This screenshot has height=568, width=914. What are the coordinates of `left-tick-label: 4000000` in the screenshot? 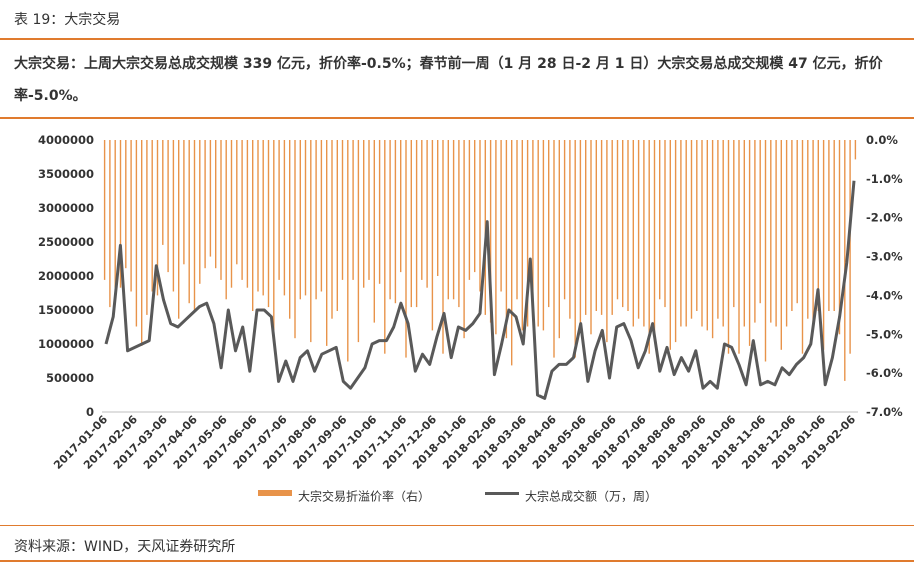 It's located at (66, 140).